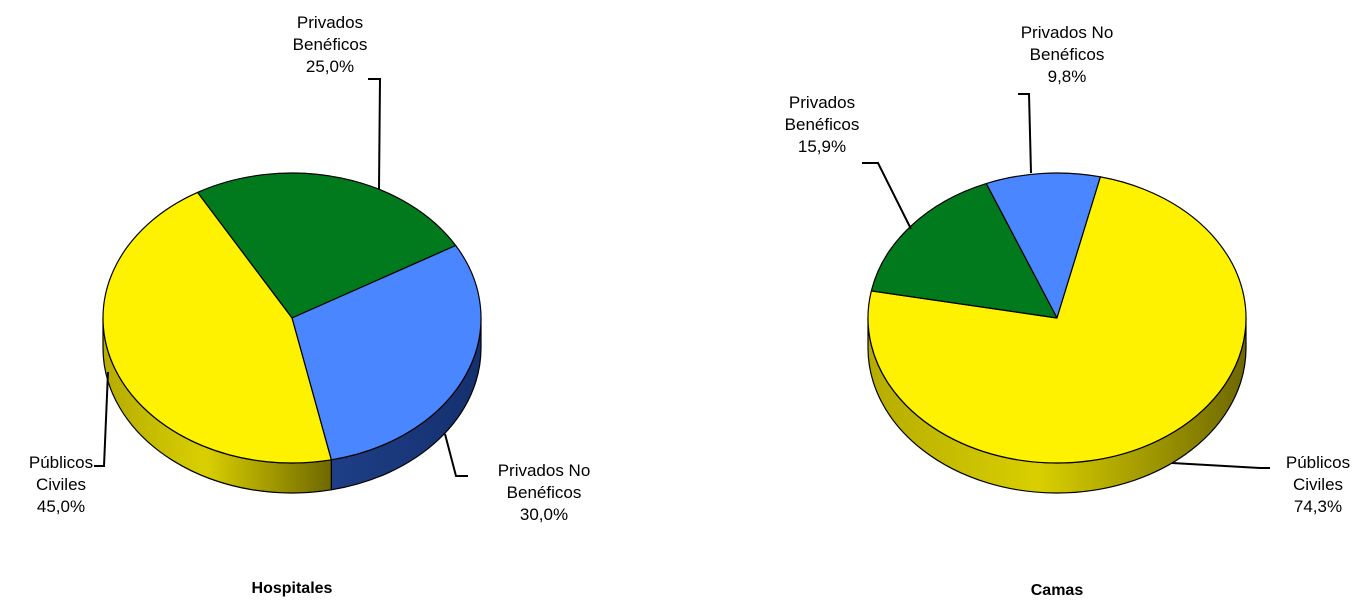 This screenshot has width=1364, height=600. What do you see at coordinates (1057, 590) in the screenshot?
I see `chart-title-camas: Camas` at bounding box center [1057, 590].